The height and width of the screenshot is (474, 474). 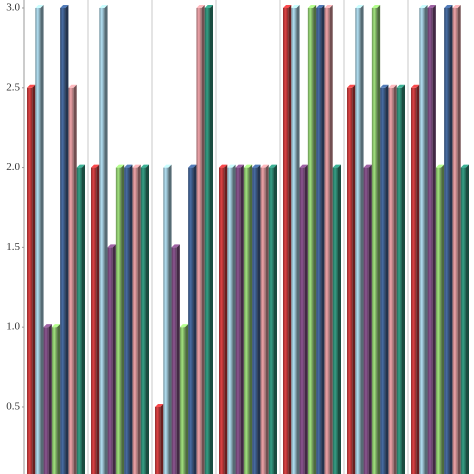 I want to click on y-tick-label: 0.5, so click(x=13, y=407).